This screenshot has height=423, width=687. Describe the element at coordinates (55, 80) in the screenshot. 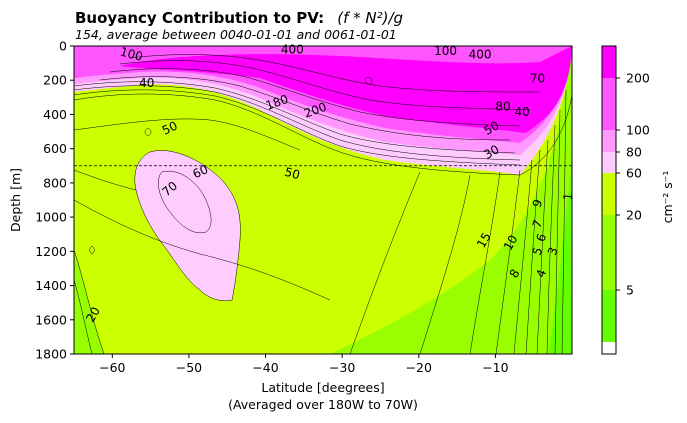

I see `y-tick-label: 200` at that location.